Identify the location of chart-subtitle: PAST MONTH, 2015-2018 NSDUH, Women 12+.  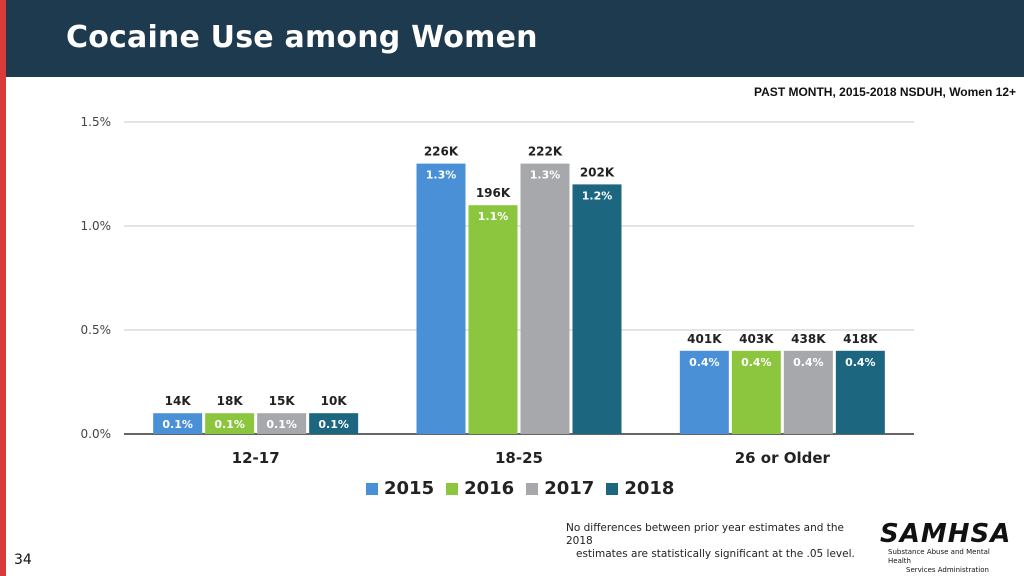
(885, 92).